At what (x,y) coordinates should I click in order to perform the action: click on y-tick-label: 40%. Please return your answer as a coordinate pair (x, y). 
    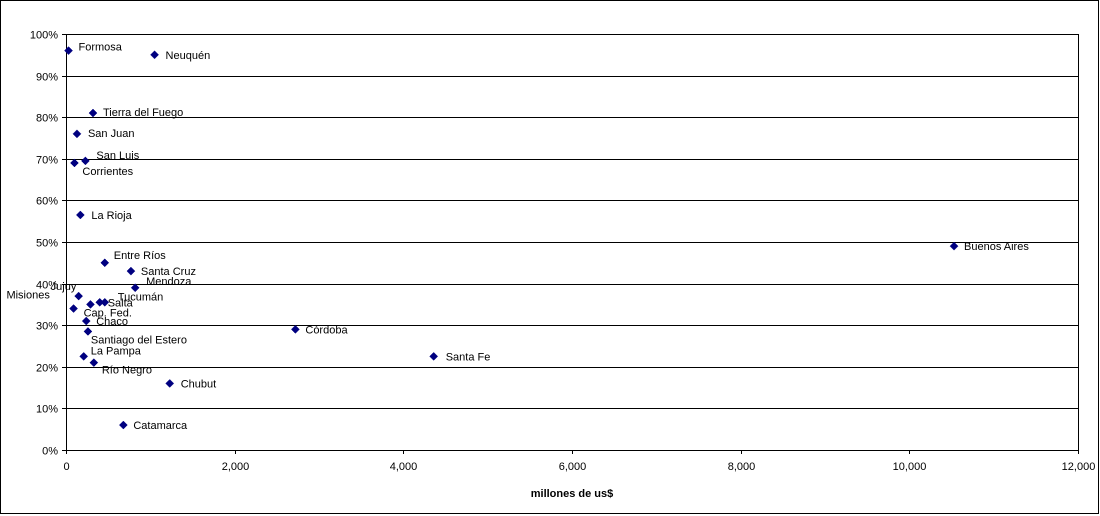
    Looking at the image, I should click on (47, 286).